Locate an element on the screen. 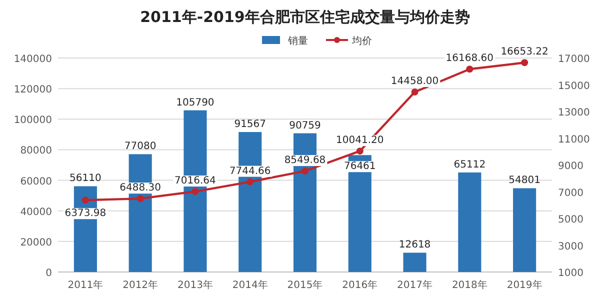  data-label: 14458.00 is located at coordinates (414, 81).